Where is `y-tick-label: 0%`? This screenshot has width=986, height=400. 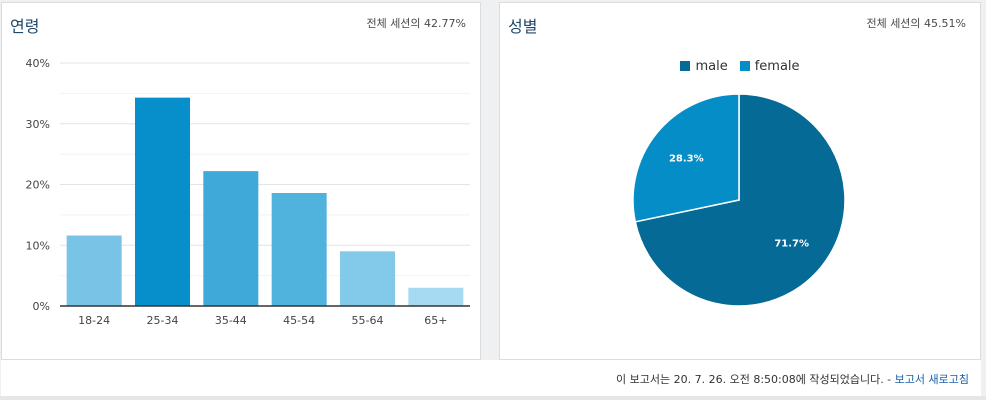
y-tick-label: 0% is located at coordinates (41, 306).